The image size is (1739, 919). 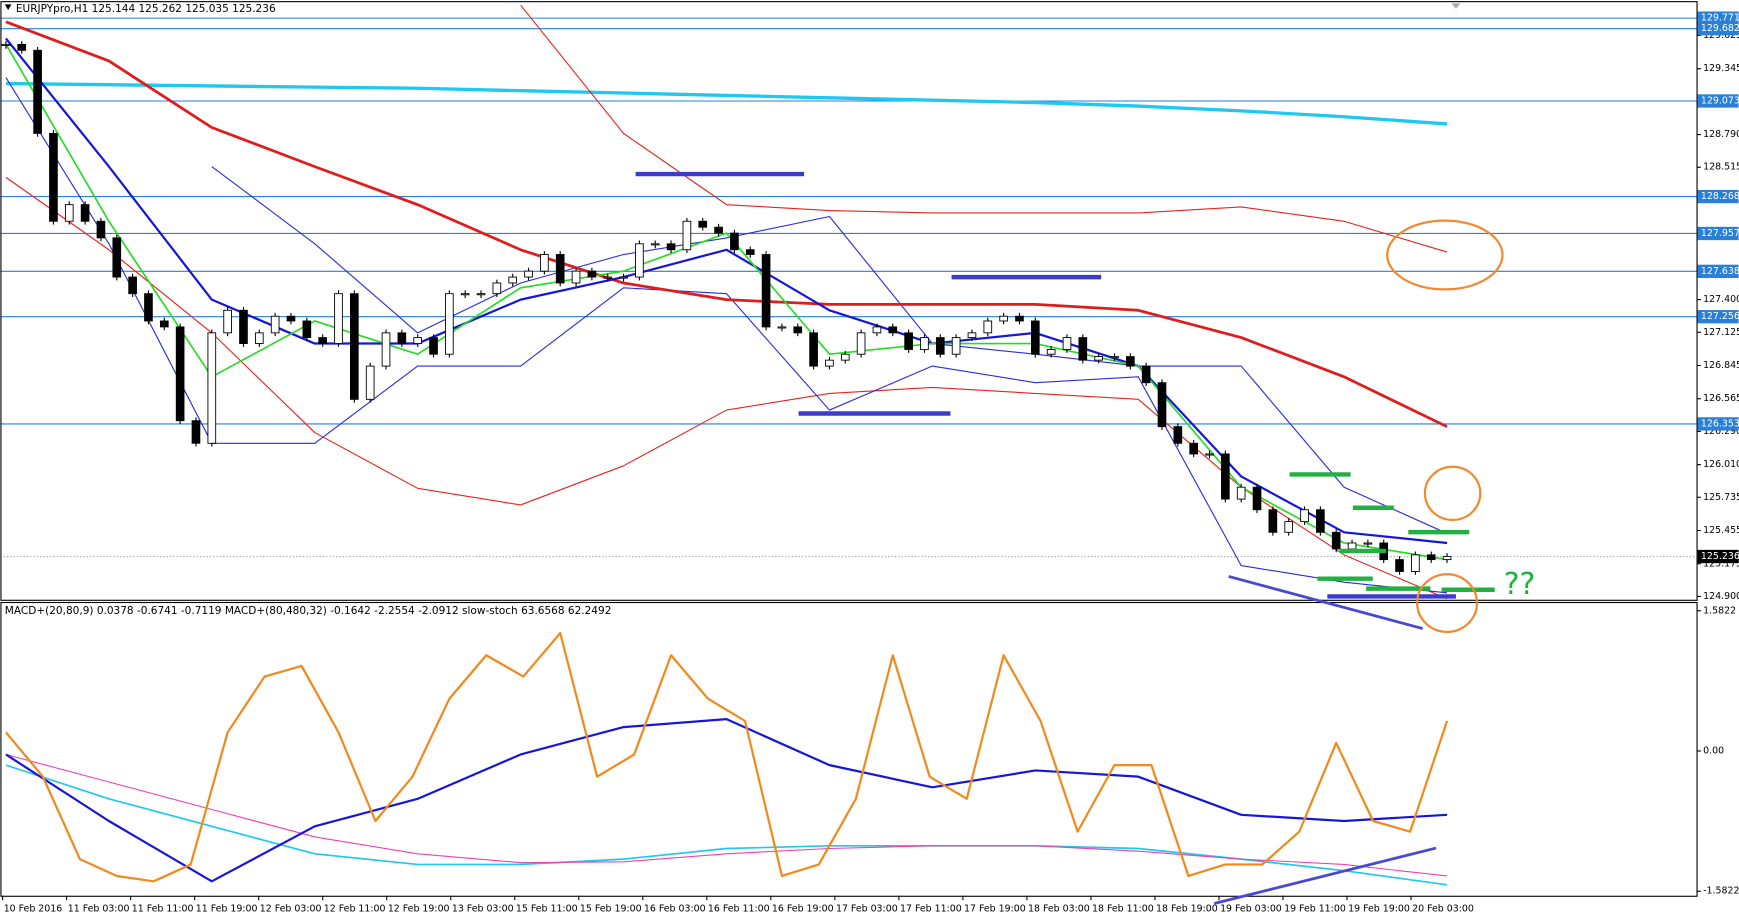 I want to click on x-tick-label: 11 Feb 19:00, so click(x=227, y=909).